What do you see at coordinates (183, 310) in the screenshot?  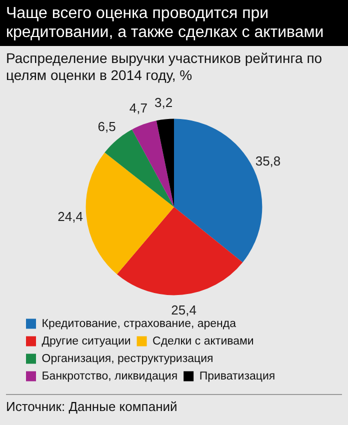 I see `data-label: 25,4` at bounding box center [183, 310].